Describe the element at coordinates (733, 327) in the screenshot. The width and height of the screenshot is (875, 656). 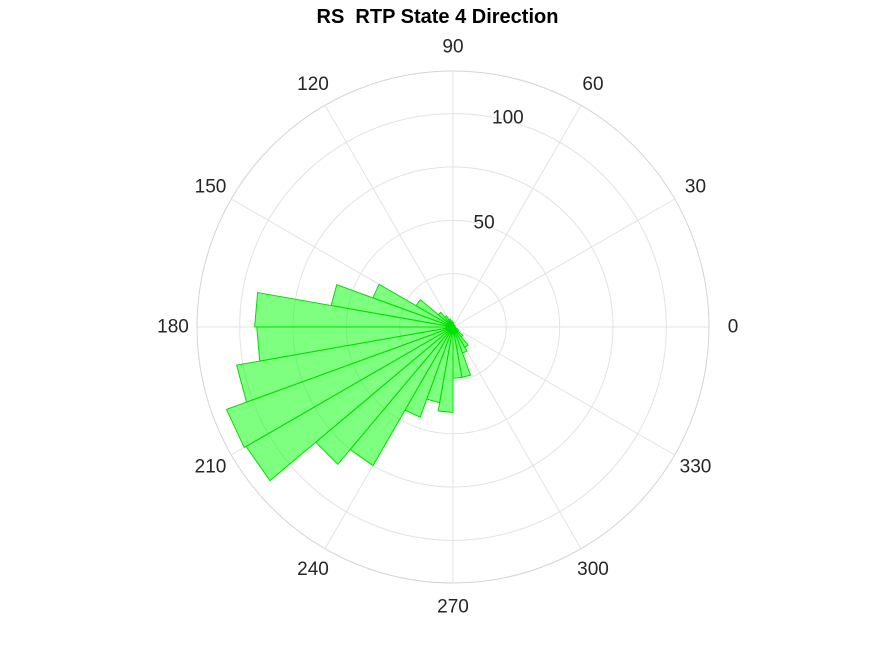
I see `theta-tick-label: 0` at that location.